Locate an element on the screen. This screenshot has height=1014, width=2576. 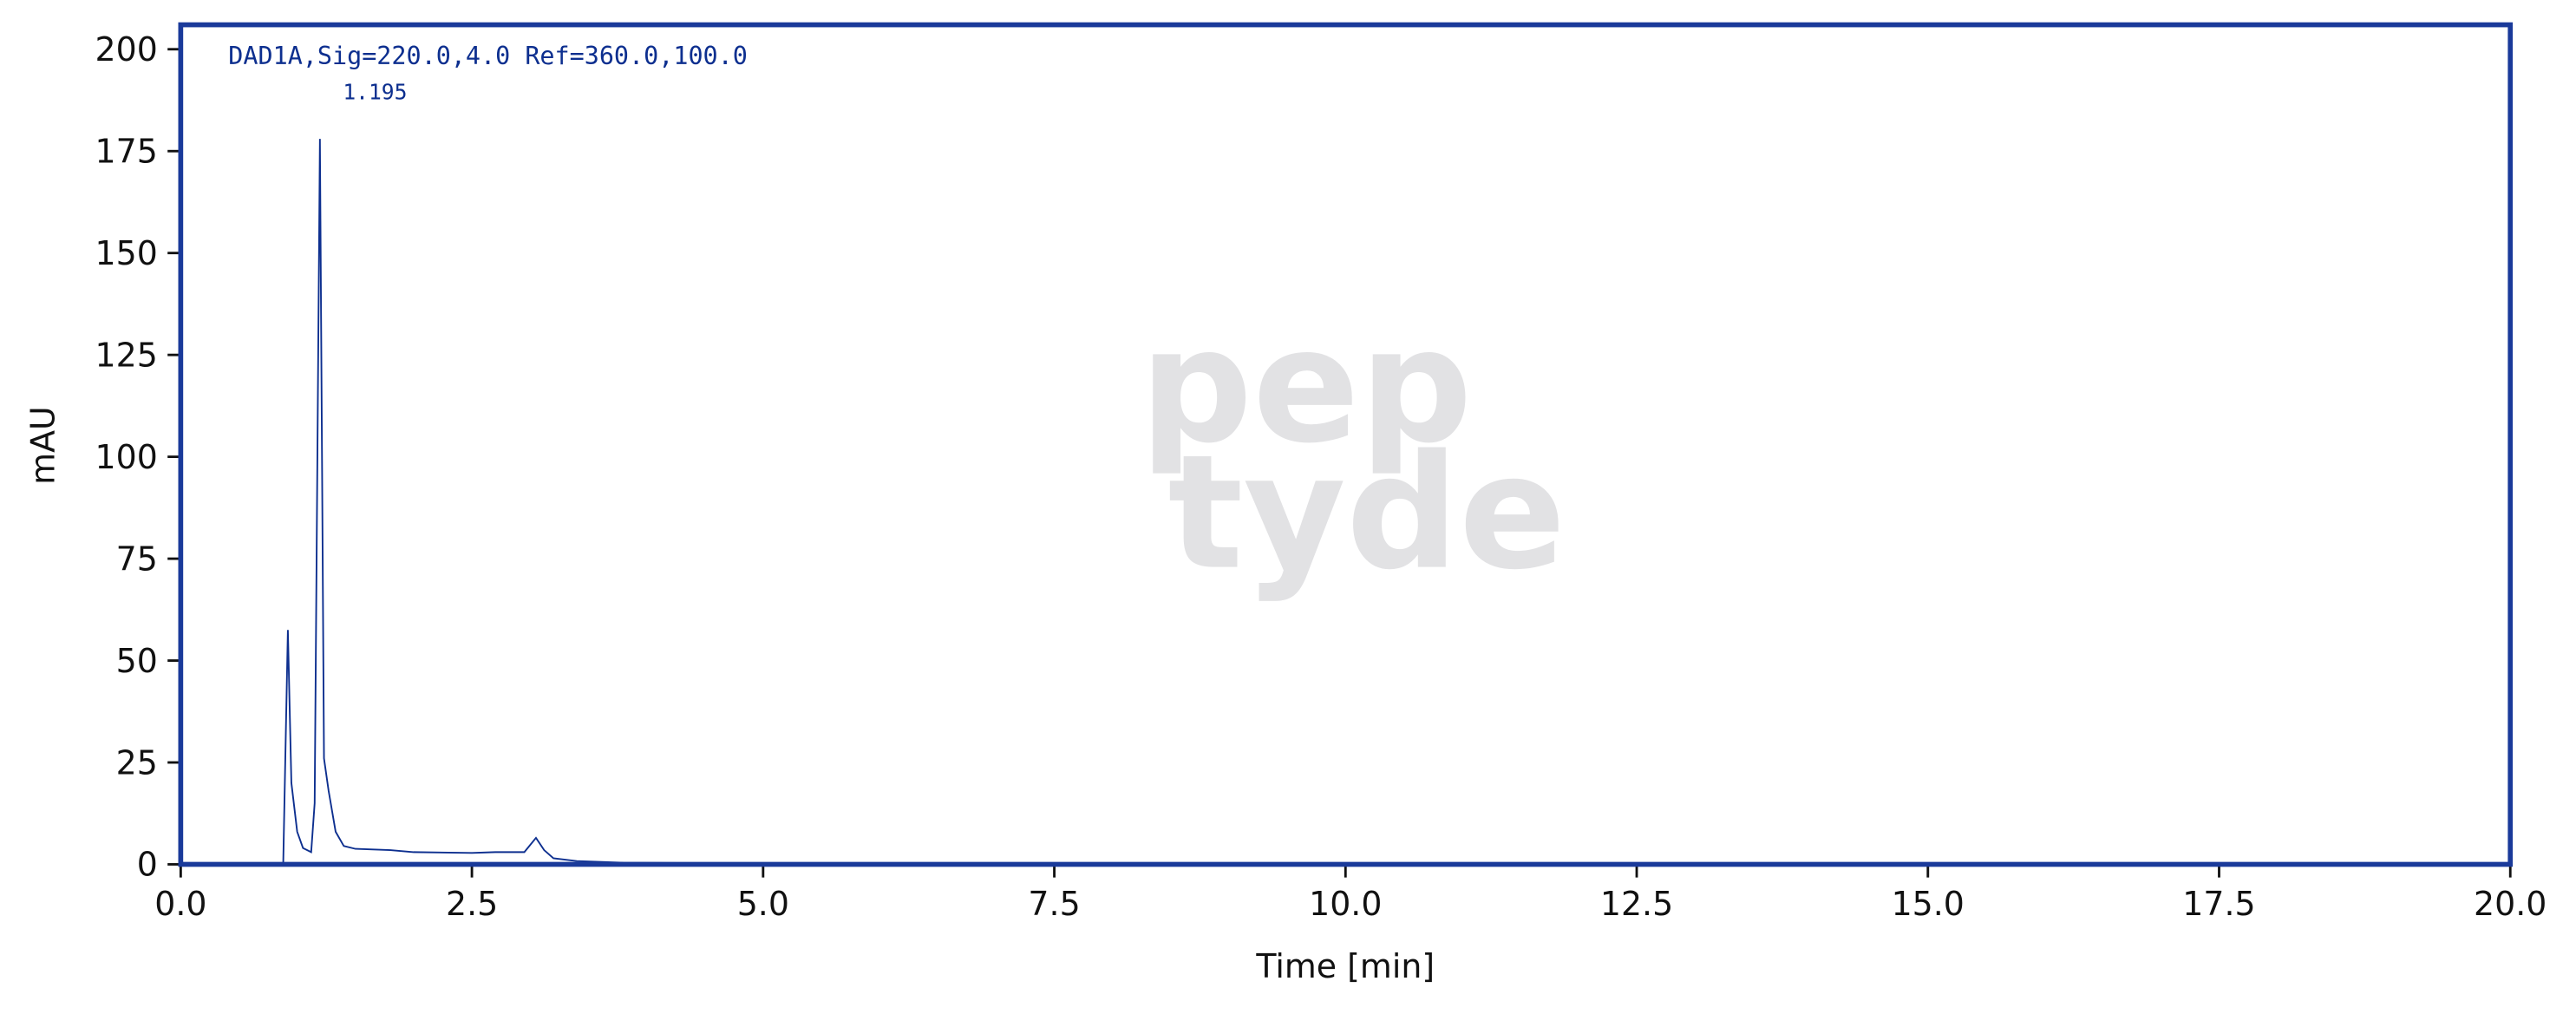
y-tick-label: 150 is located at coordinates (126, 253).